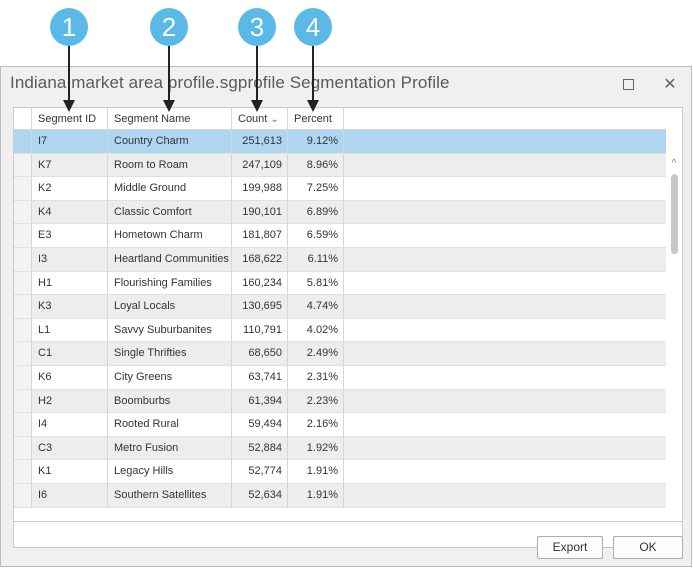  Describe the element at coordinates (628, 84) in the screenshot. I see `maximize-button` at that location.